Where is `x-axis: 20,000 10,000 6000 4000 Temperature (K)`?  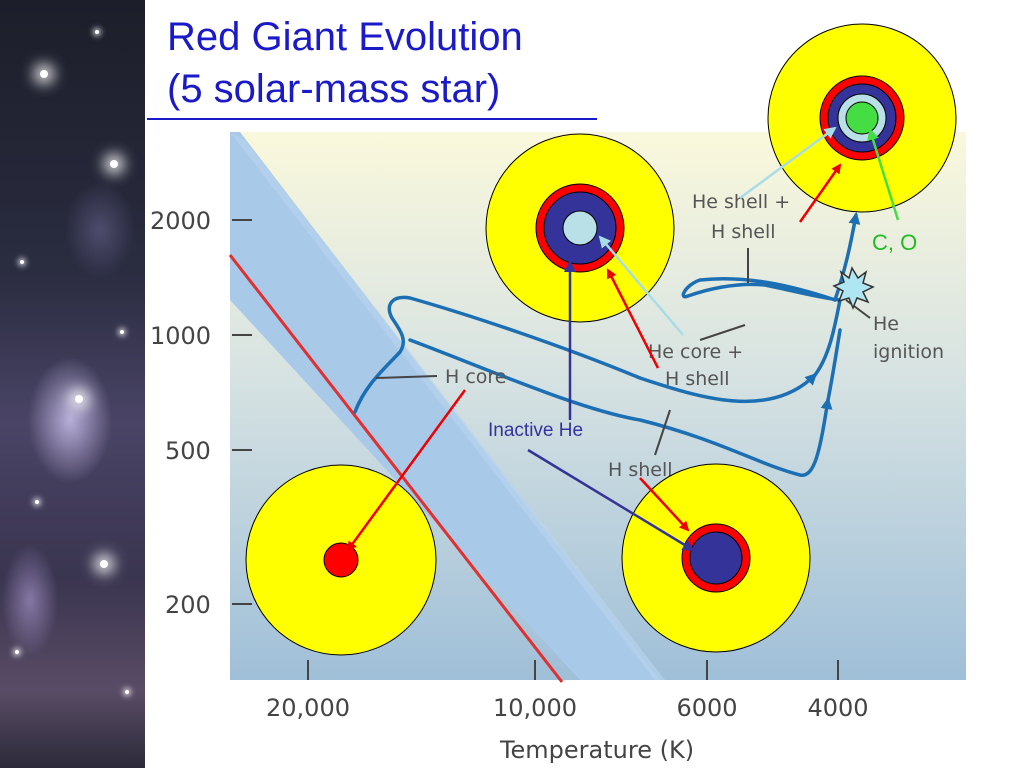 x-axis: 20,000 10,000 6000 4000 Temperature (K) is located at coordinates (567, 712).